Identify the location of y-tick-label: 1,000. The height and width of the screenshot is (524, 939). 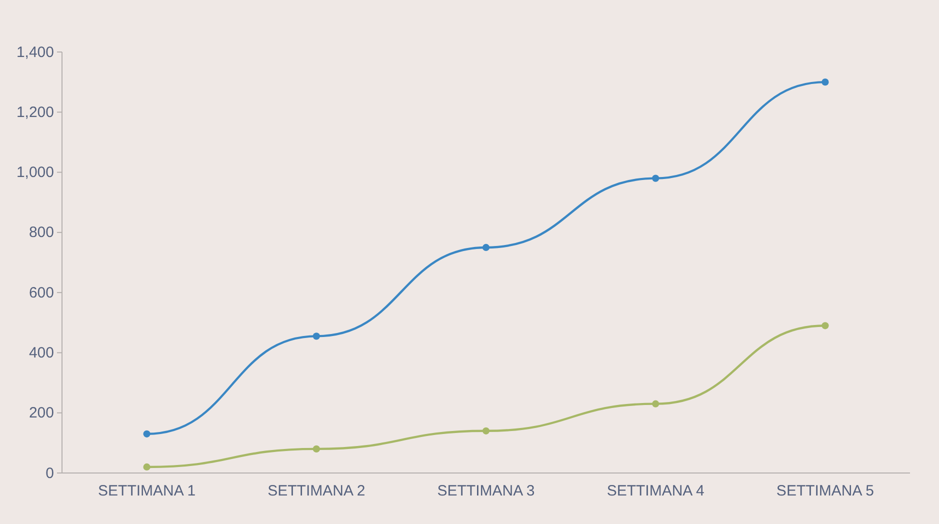
(35, 173).